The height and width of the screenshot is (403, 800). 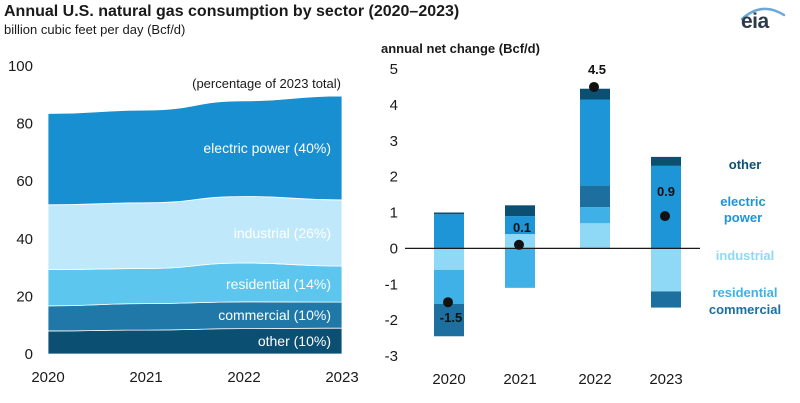 I want to click on bar-industrial-2022, so click(x=595, y=236).